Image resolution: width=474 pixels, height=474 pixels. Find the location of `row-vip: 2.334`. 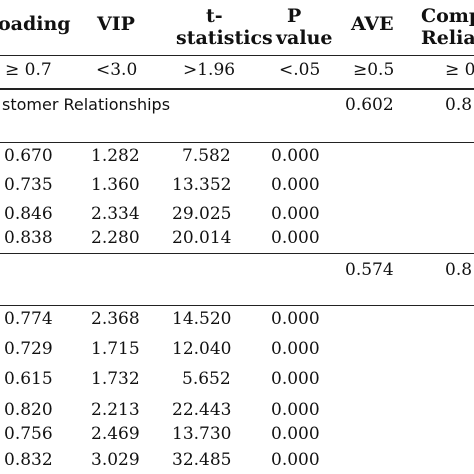

row-vip: 2.334 is located at coordinates (115, 214).